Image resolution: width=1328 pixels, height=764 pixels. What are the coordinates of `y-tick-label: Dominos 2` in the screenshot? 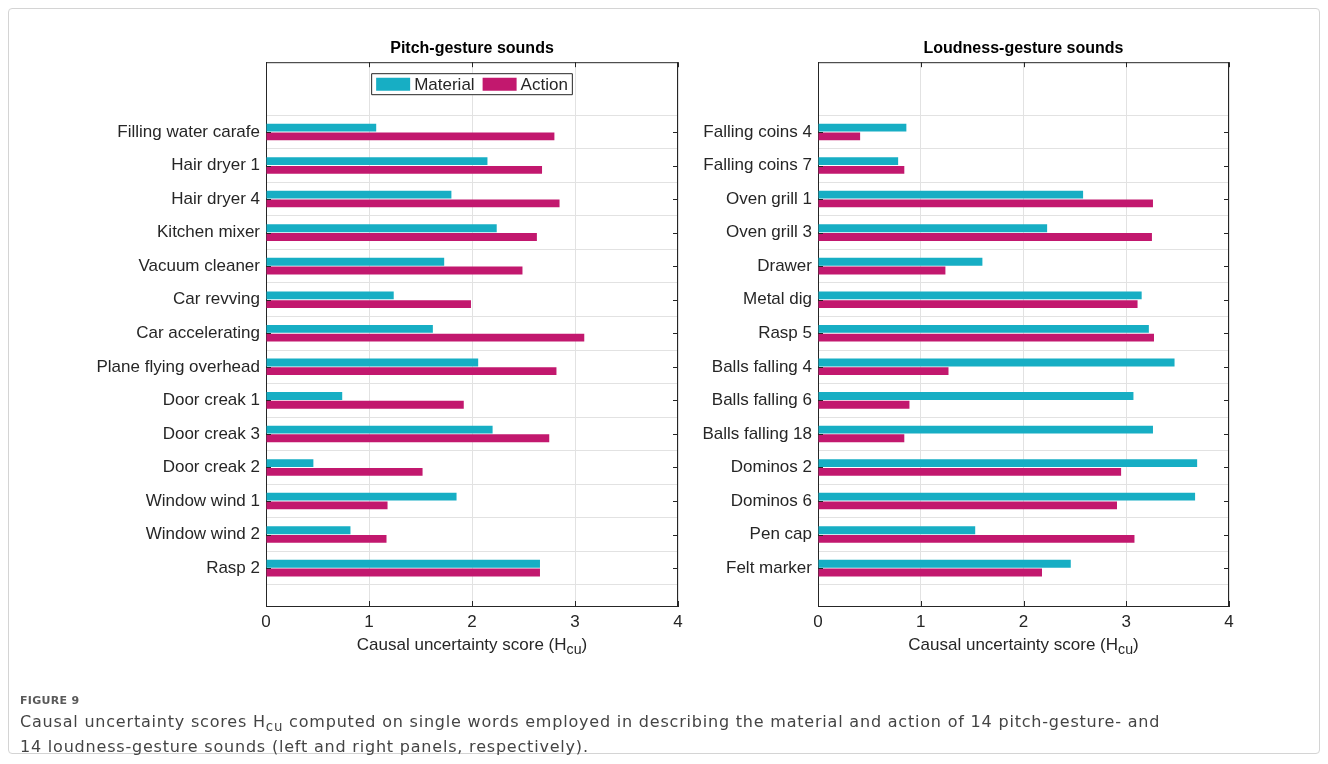 It's located at (771, 467).